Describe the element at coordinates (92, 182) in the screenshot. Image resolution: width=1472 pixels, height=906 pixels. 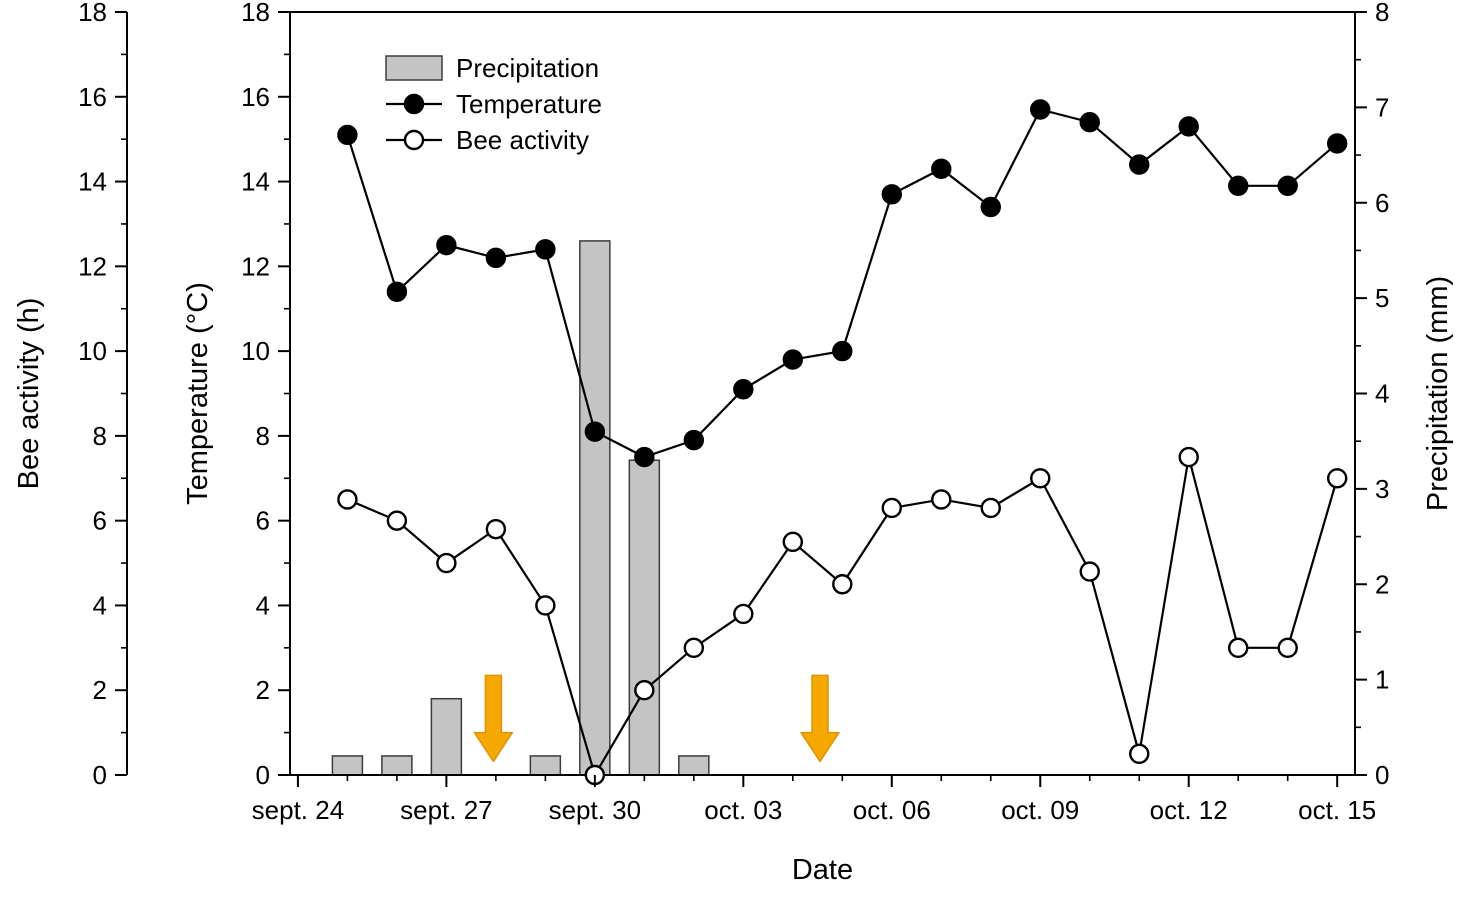
I see `y-tick-label: 14` at that location.